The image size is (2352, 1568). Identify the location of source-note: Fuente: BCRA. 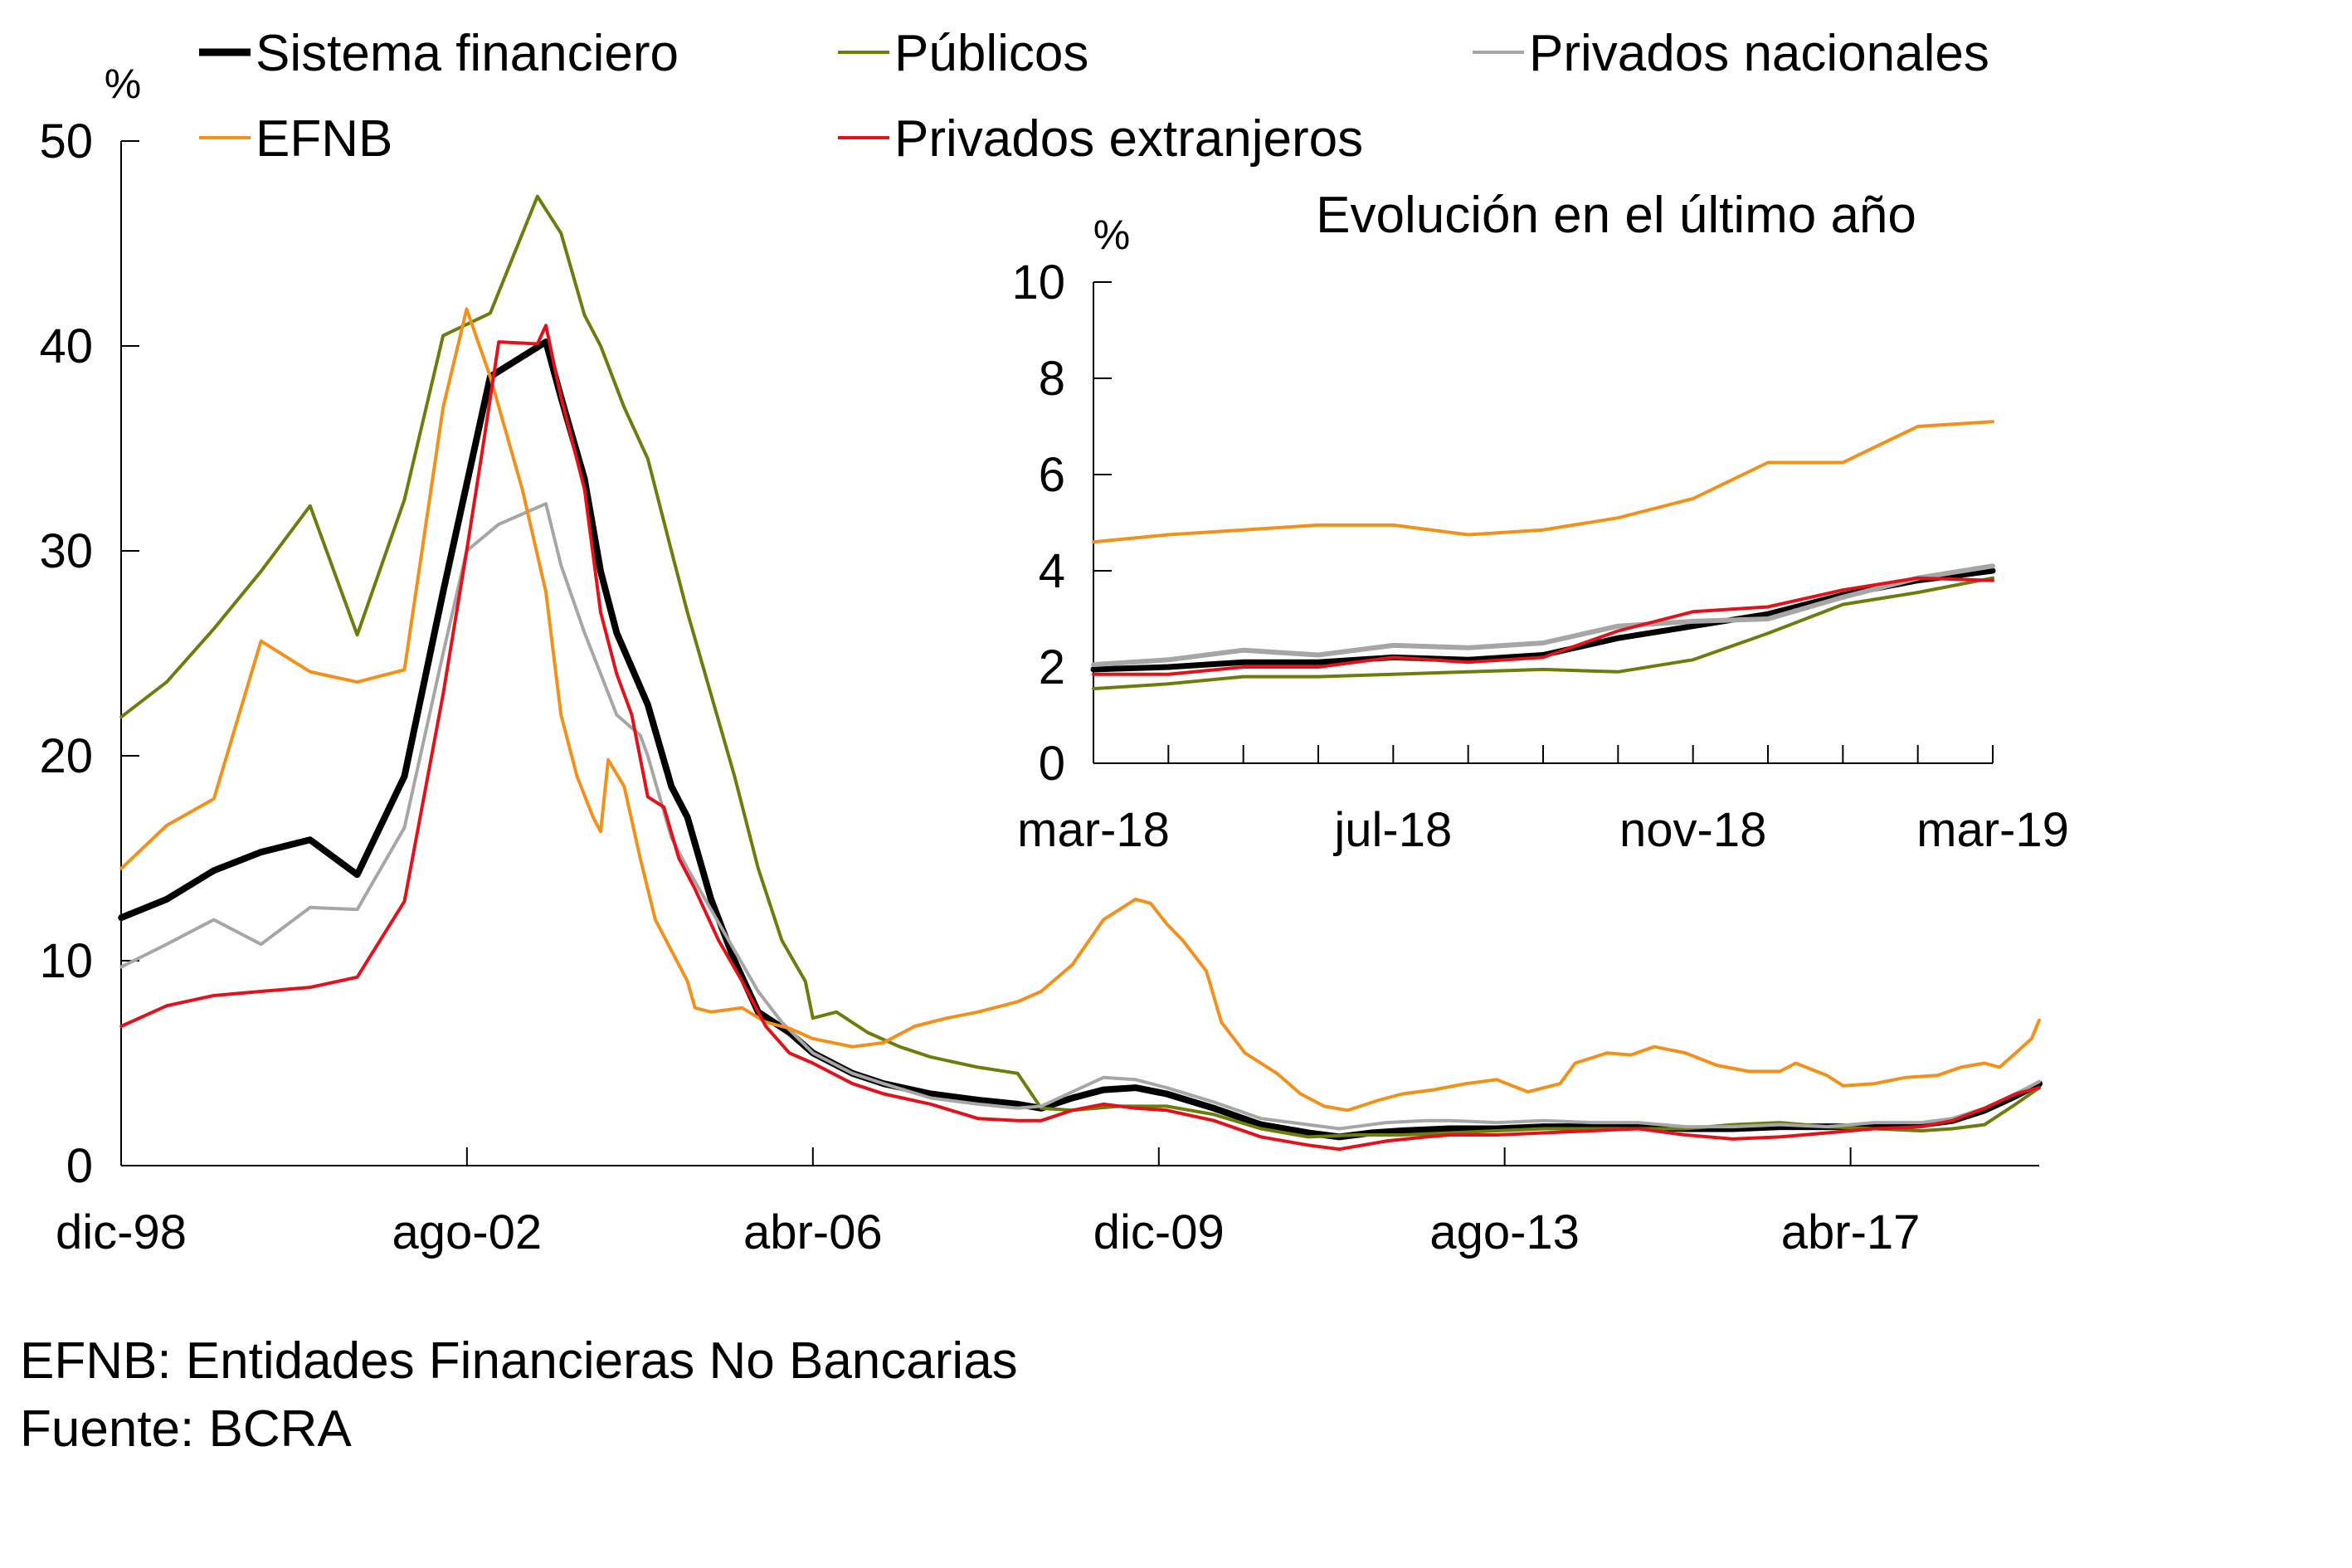
(186, 1429).